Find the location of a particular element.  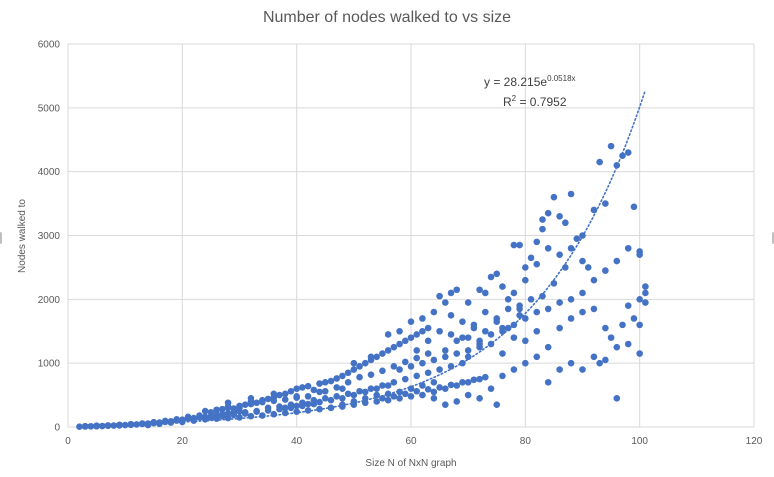

y-axis-label: Nodes walked to is located at coordinates (22, 236).